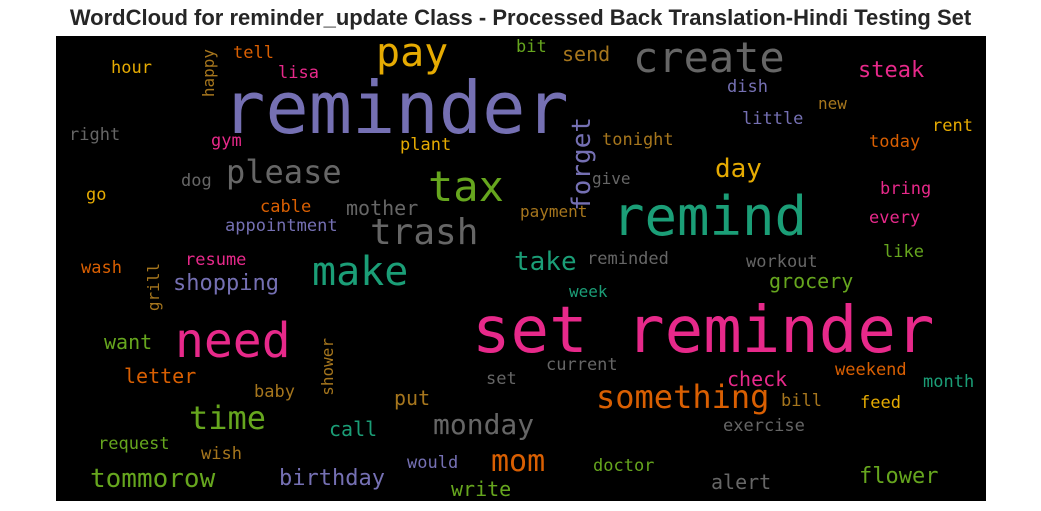 Image resolution: width=1041 pixels, height=511 pixels. Describe the element at coordinates (426, 145) in the screenshot. I see `word-plant: plant` at that location.